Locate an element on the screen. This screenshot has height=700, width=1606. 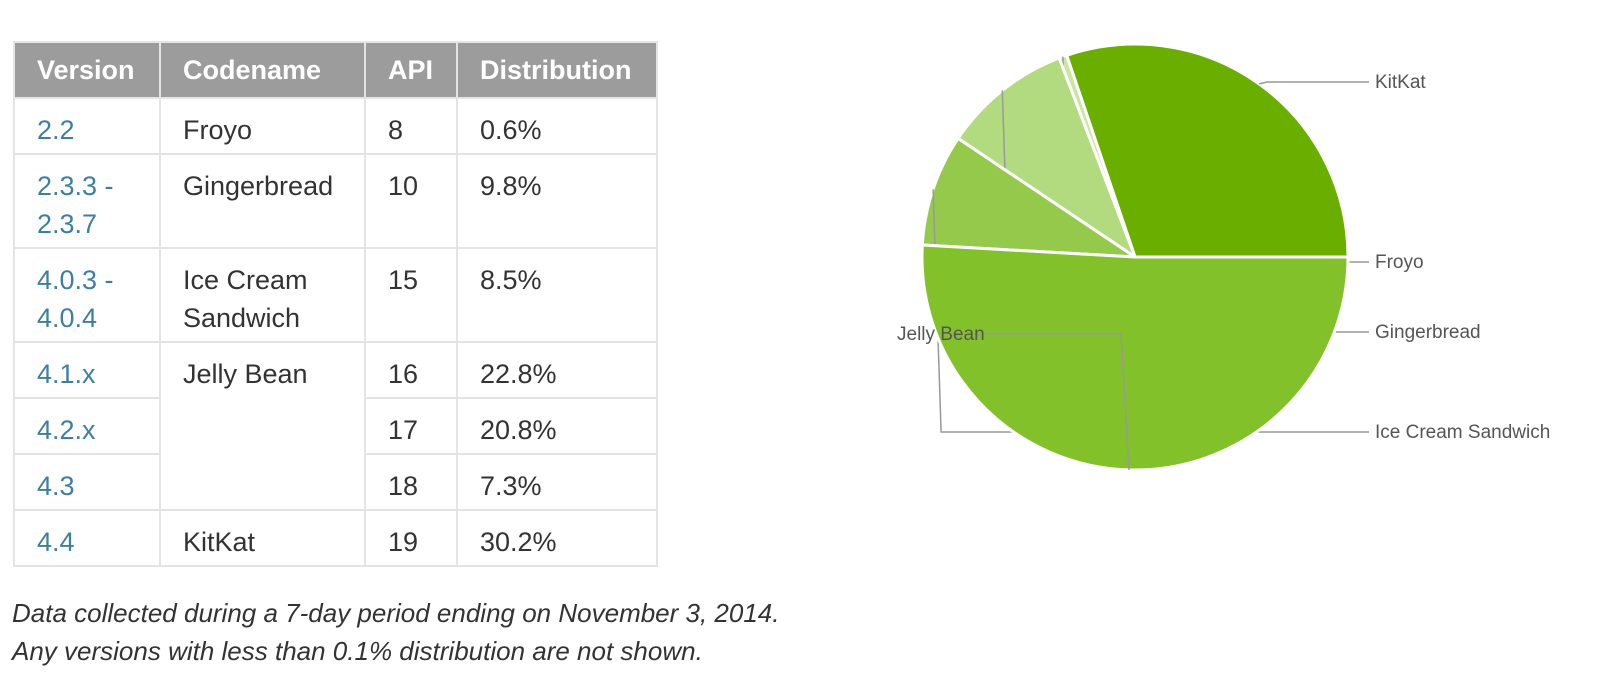
header-api: API is located at coordinates (411, 70).